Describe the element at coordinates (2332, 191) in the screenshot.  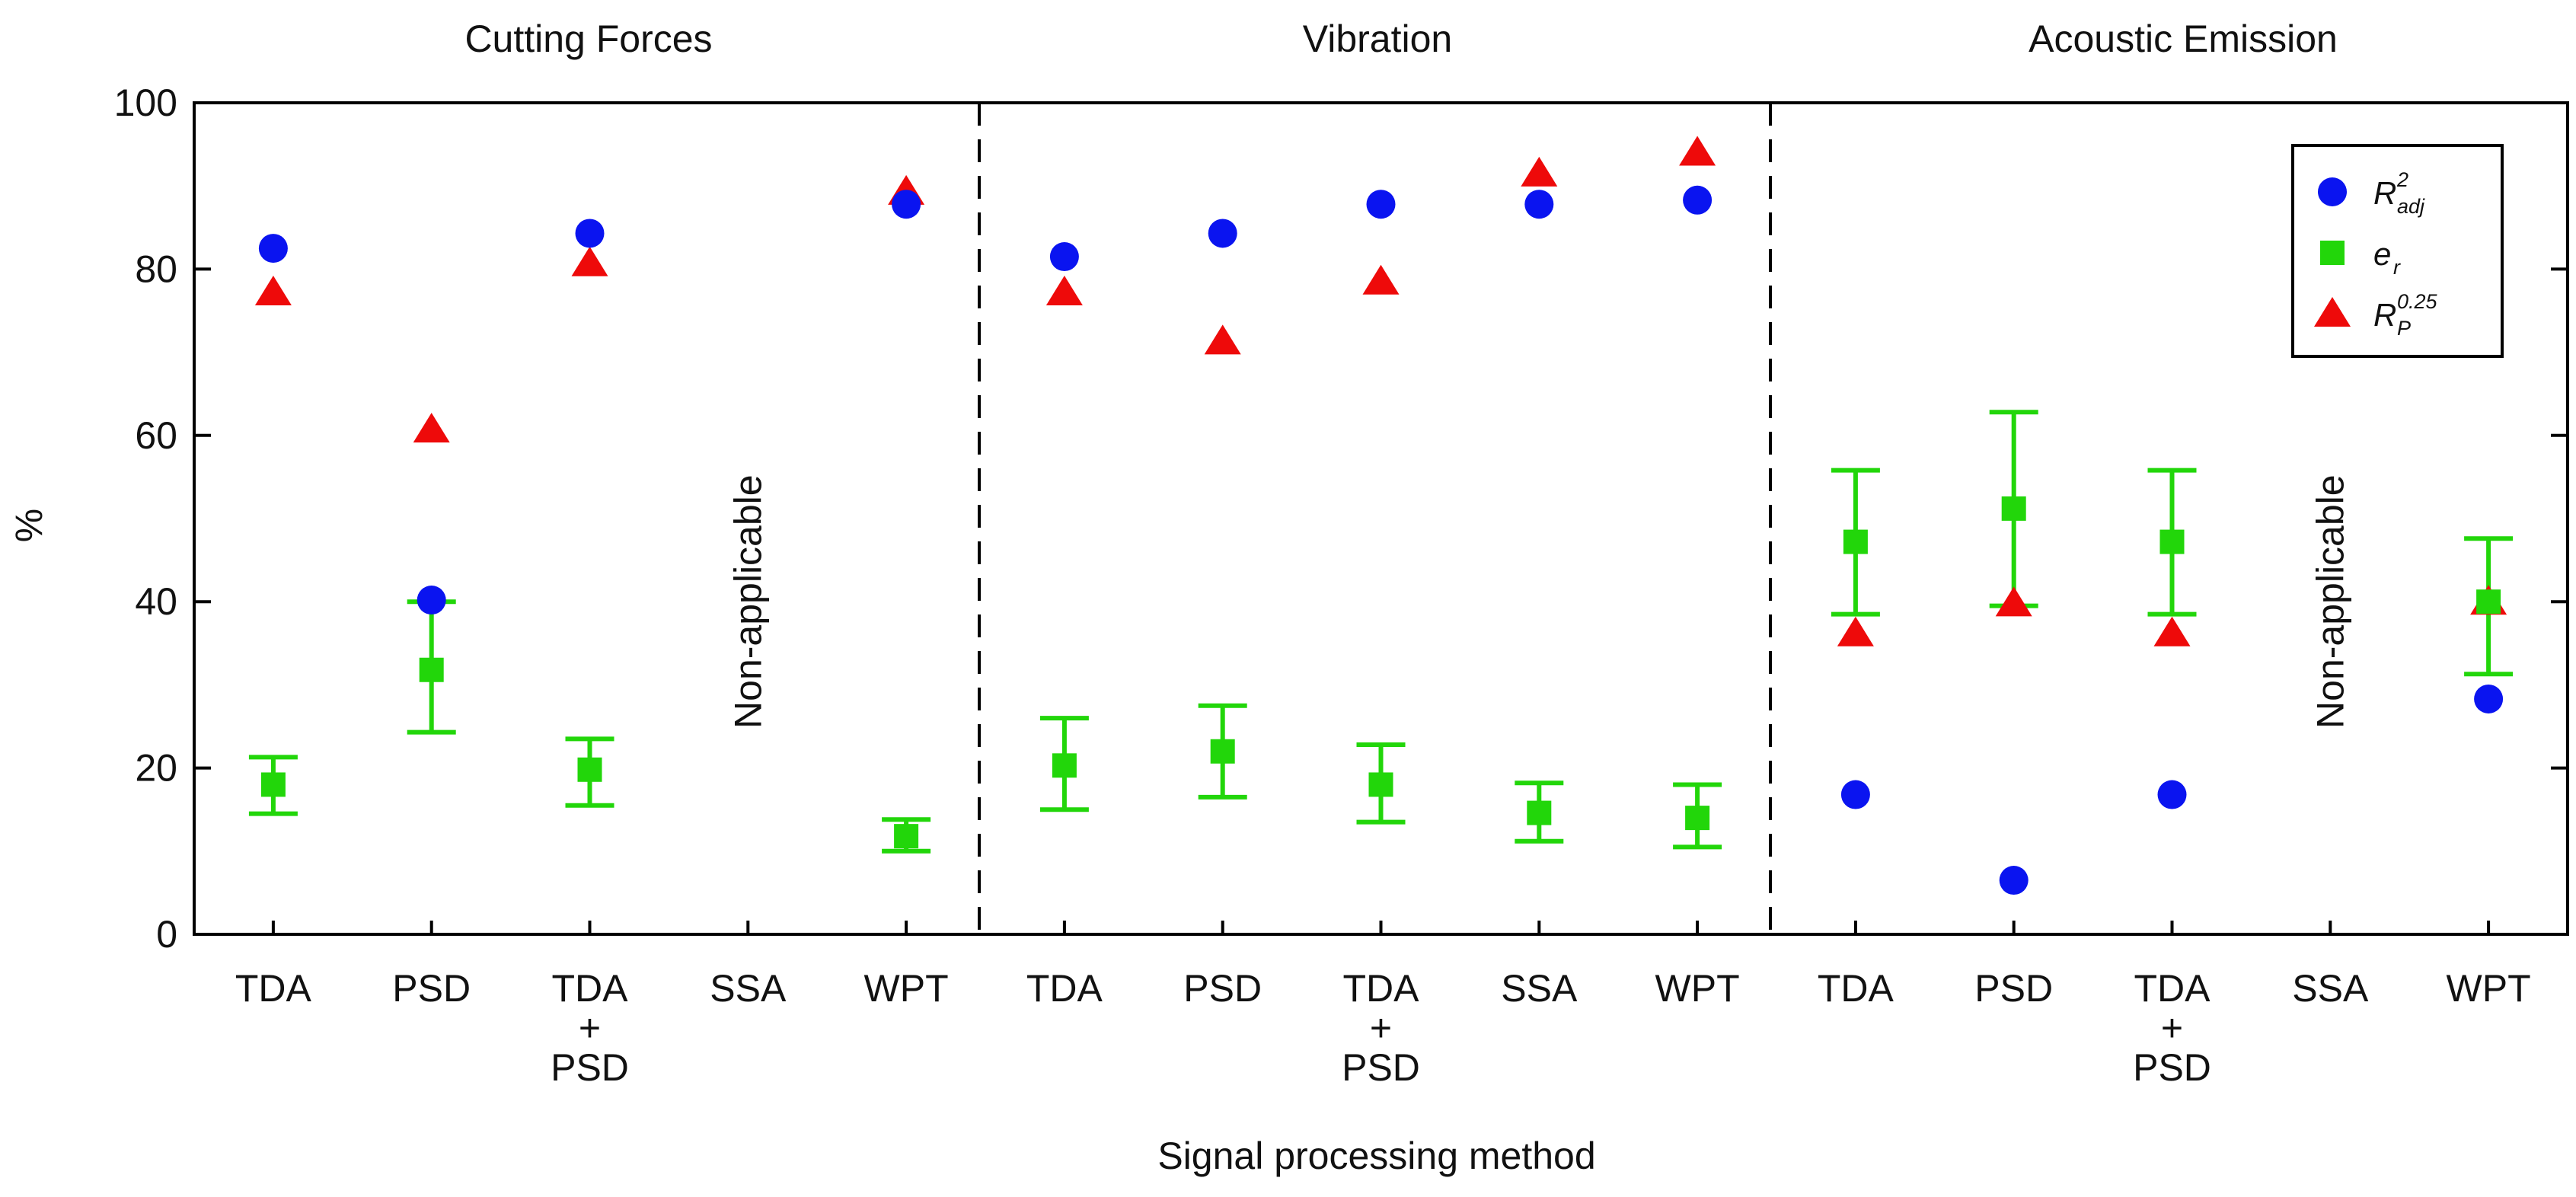
I see `legend-marker-circle` at that location.